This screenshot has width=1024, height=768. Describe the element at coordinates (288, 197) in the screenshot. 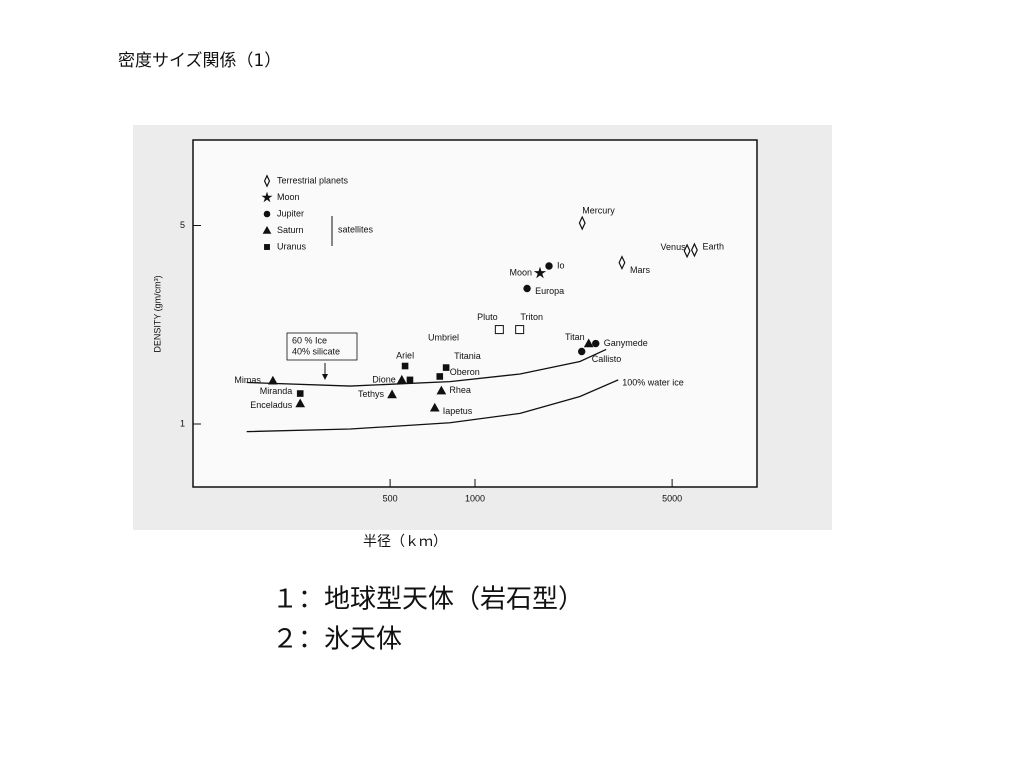

I see `legend-label: Moon` at that location.